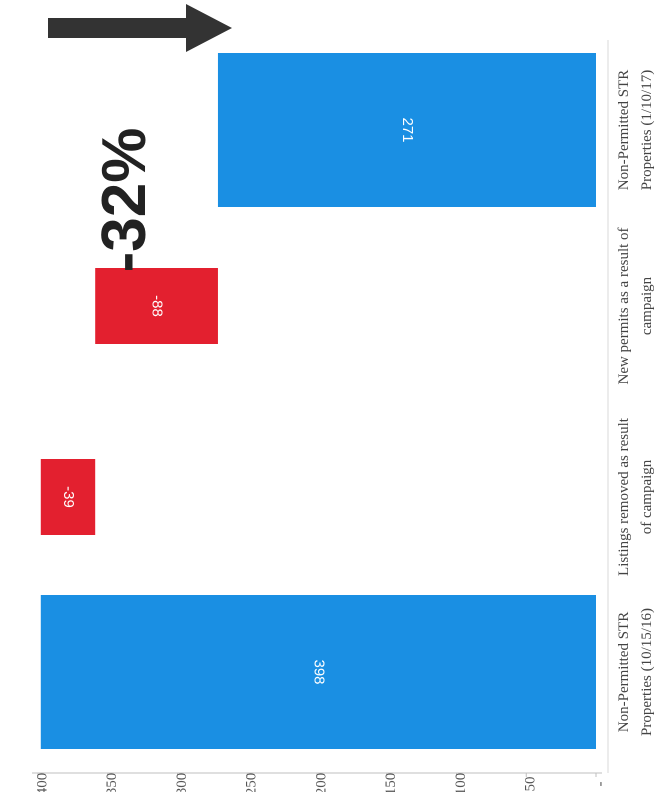  Describe the element at coordinates (124, 200) in the screenshot. I see `change-percent-label: -32%` at that location.